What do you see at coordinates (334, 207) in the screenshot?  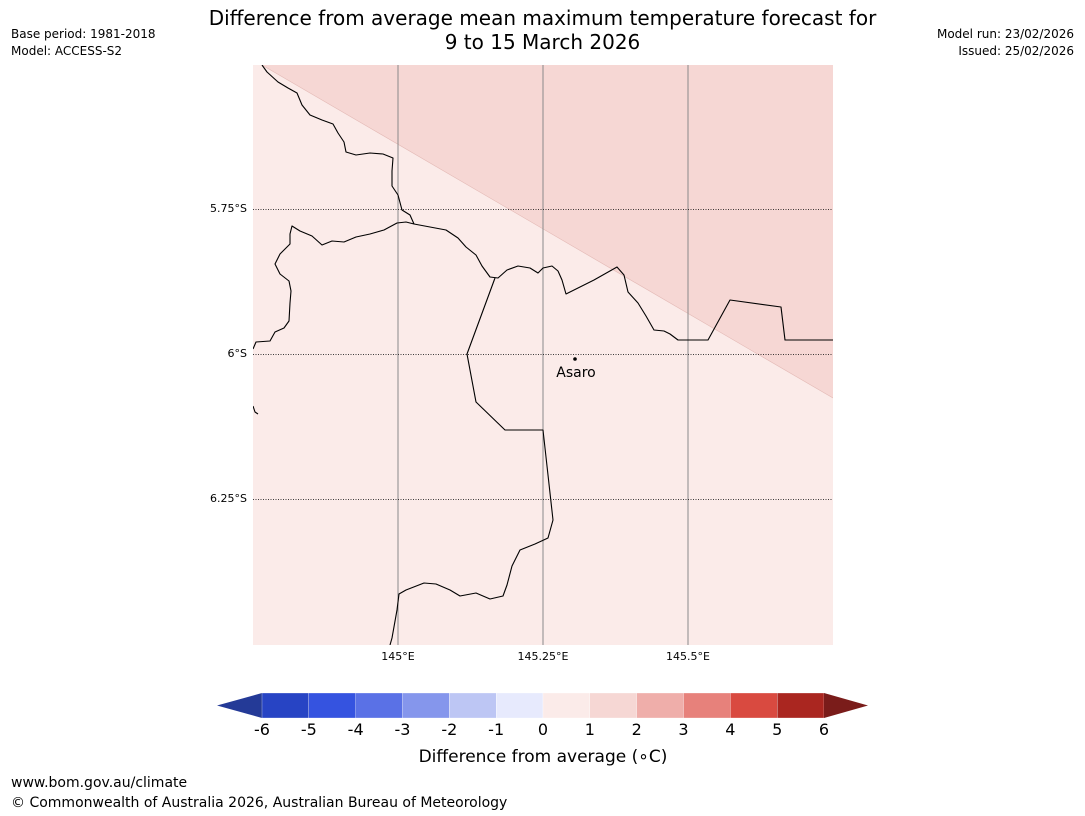 I see `boundary-west-coast` at bounding box center [334, 207].